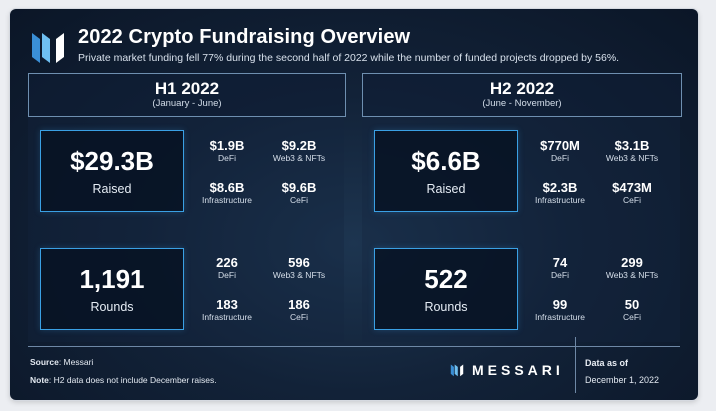 Image resolution: width=716 pixels, height=411 pixels. I want to click on stat-value: $2.3B, so click(560, 187).